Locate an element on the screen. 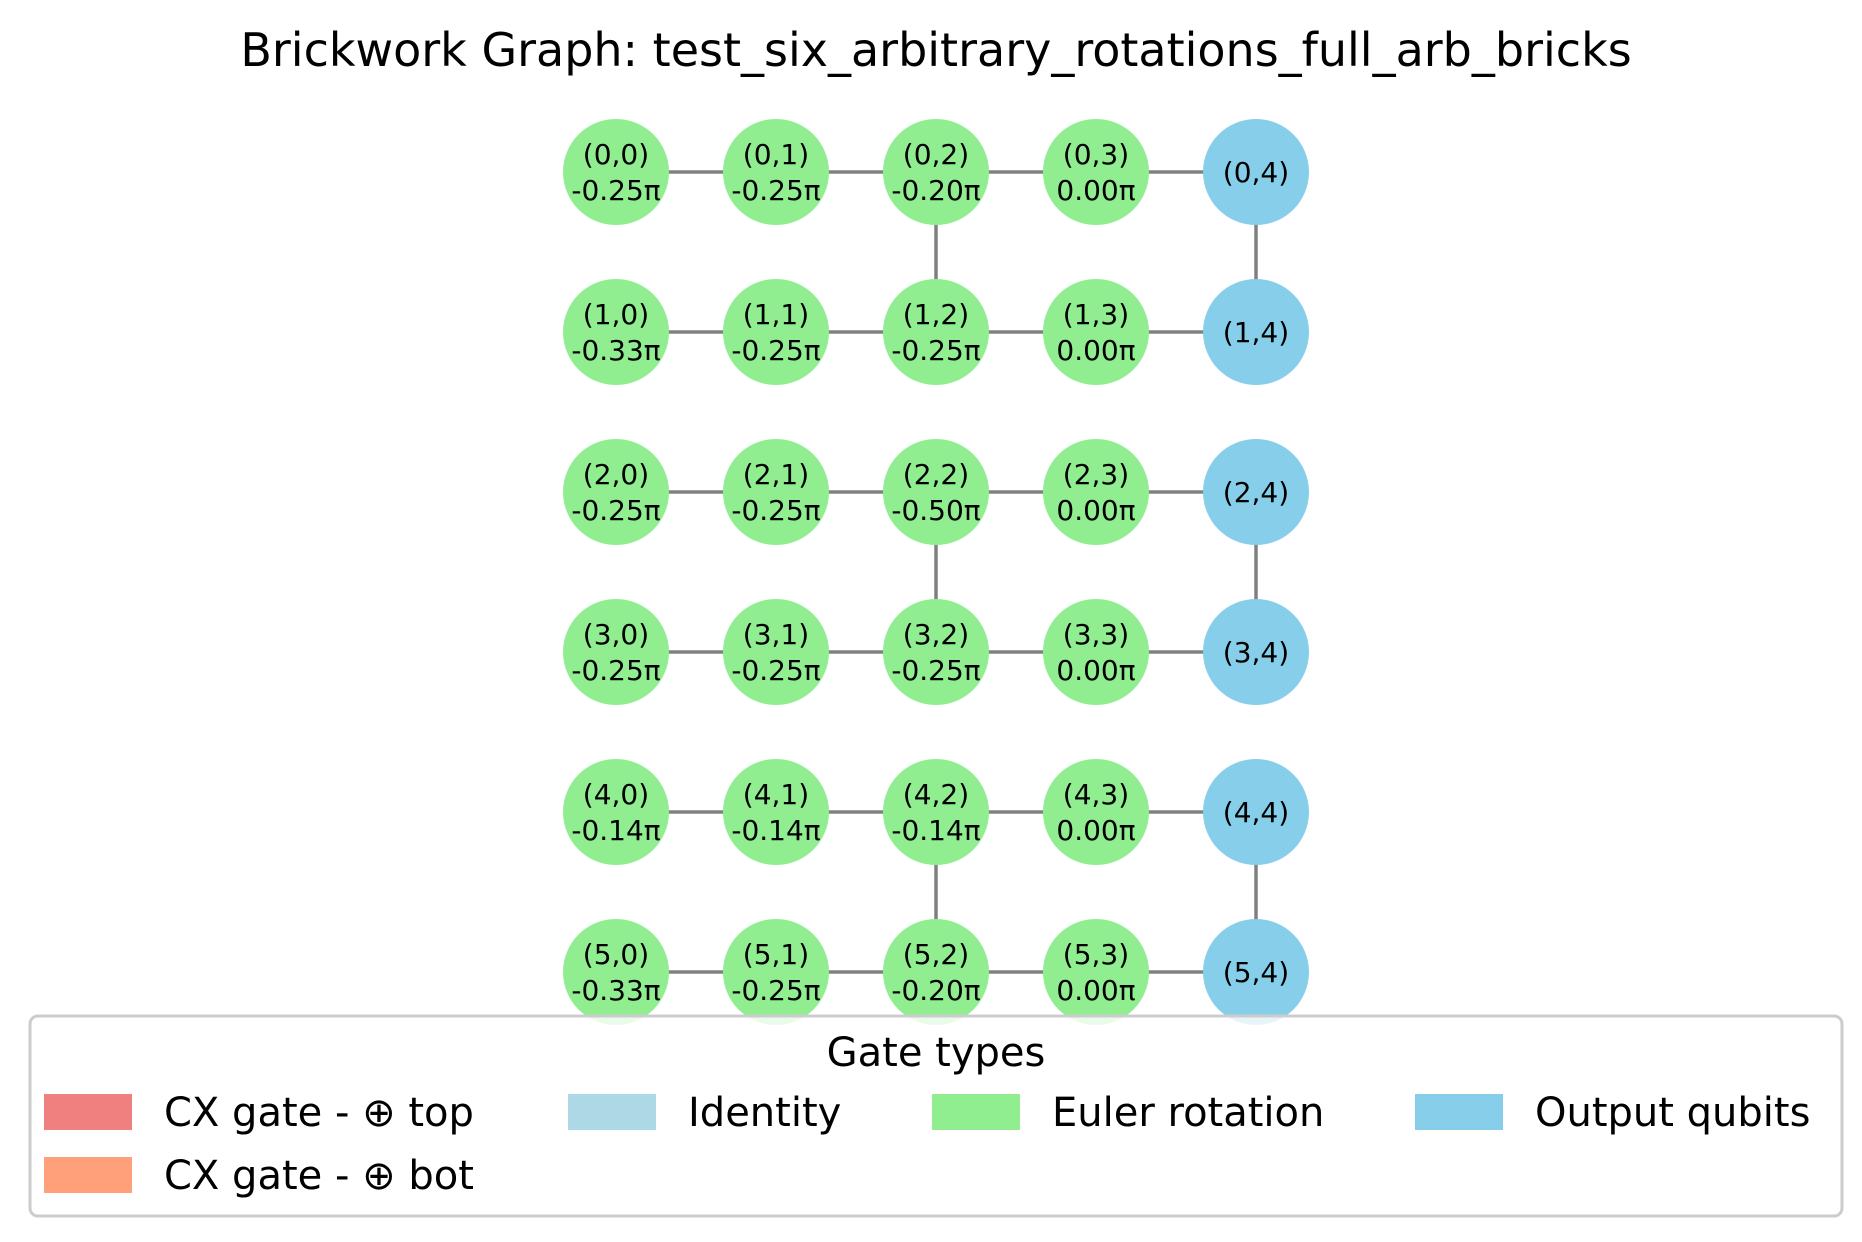  graph-node: (3,1)-0.25π is located at coordinates (776, 652).